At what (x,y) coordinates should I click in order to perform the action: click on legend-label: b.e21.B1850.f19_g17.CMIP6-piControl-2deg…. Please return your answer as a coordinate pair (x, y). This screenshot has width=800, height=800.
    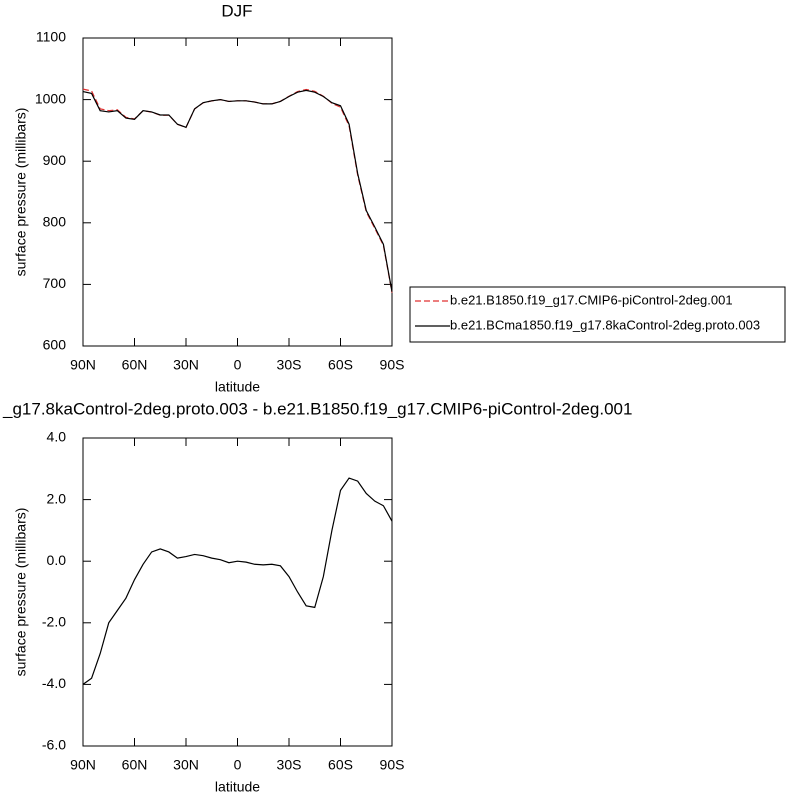
    Looking at the image, I should click on (591, 299).